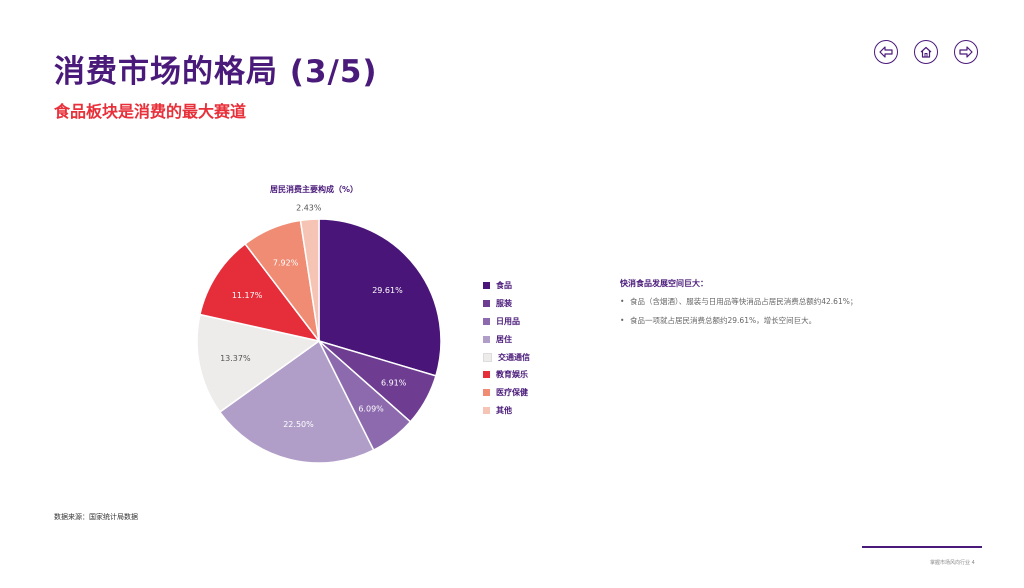  I want to click on legend-label: 日用品, so click(508, 321).